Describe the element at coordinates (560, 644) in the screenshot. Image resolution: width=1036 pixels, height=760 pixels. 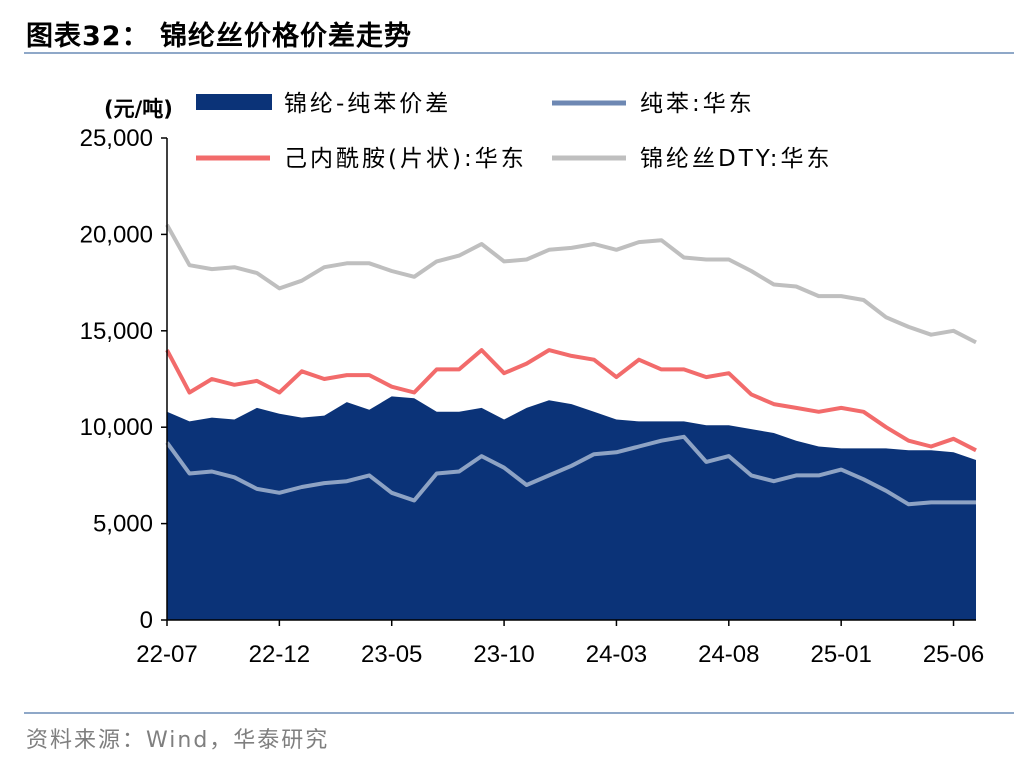
I see `x-axis-ticks: 22-07 22-12 23-05 23-10 24-03 24-08 25-01 25-06` at that location.